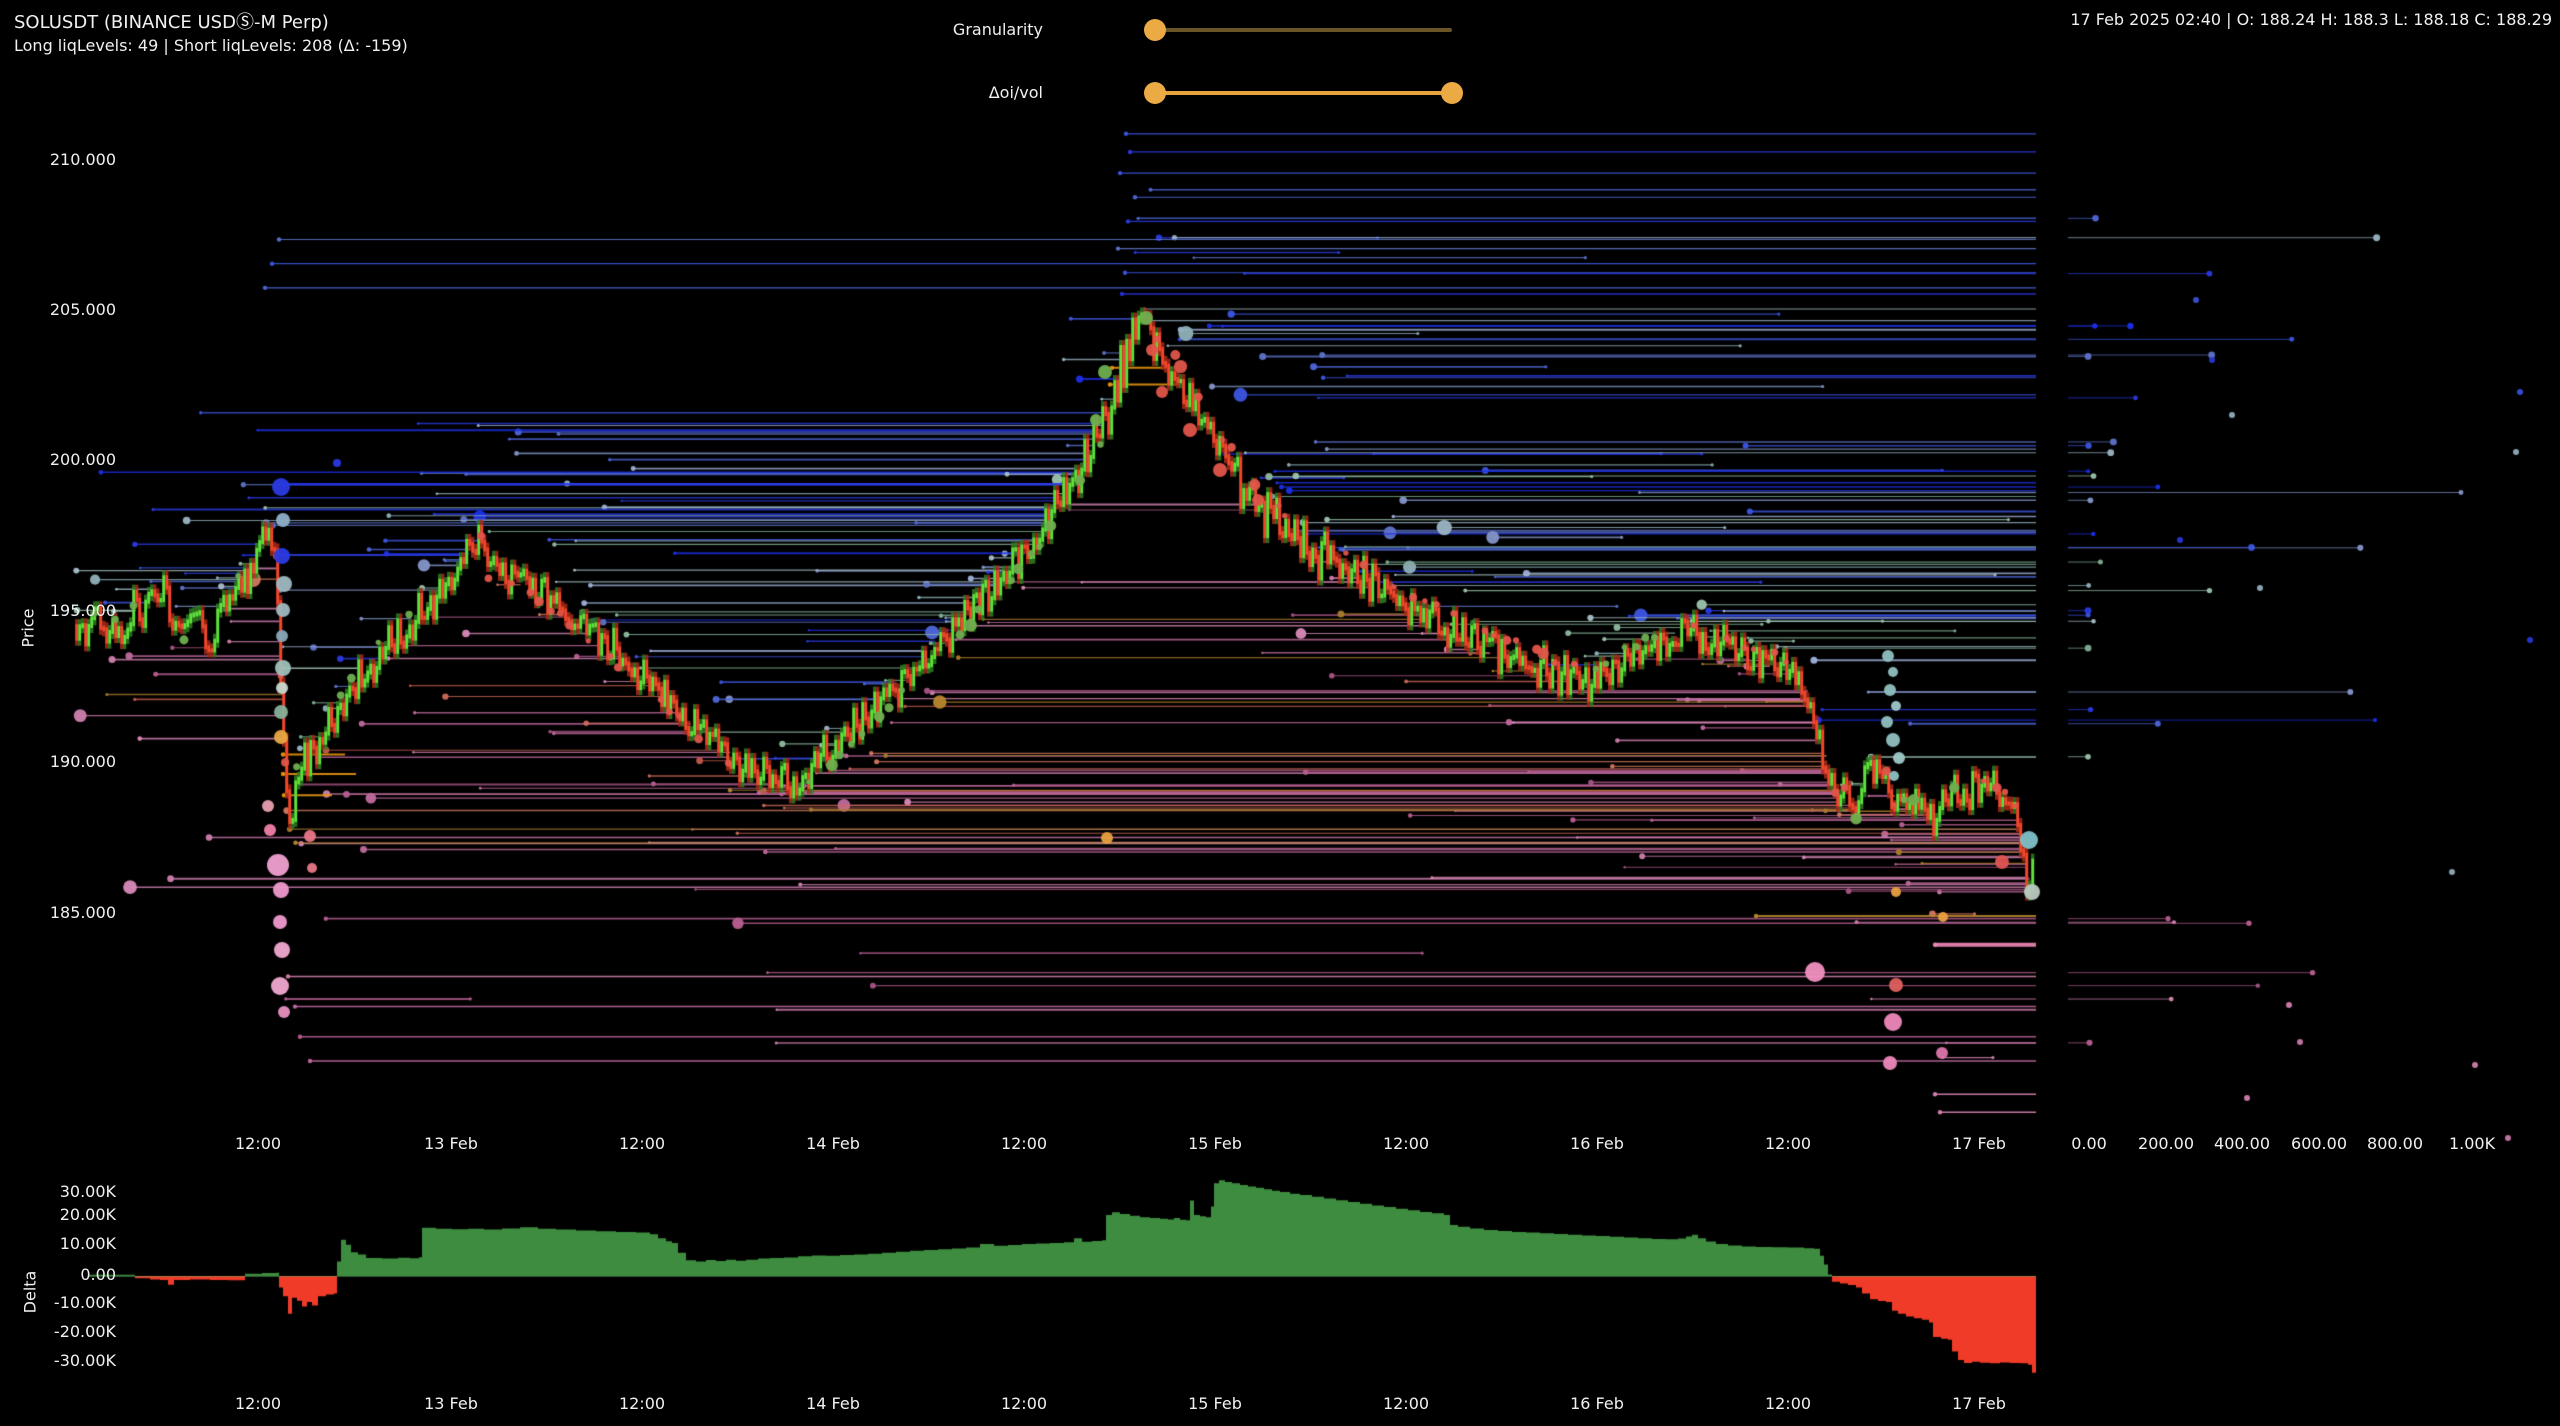  What do you see at coordinates (82, 761) in the screenshot?
I see `price-axis-tick: 190.000` at bounding box center [82, 761].